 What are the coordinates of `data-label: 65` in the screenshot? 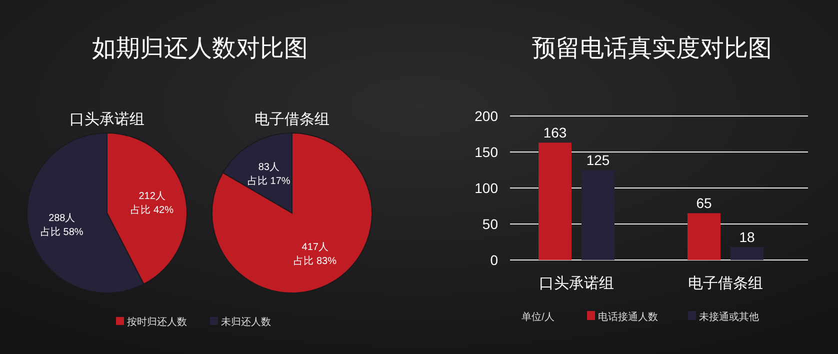 It's located at (704, 203).